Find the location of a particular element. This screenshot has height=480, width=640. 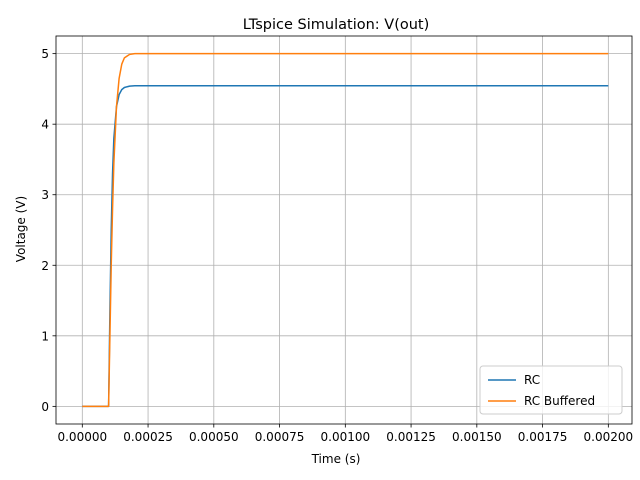

x-tick-label-3: 0.00075 is located at coordinates (280, 437).